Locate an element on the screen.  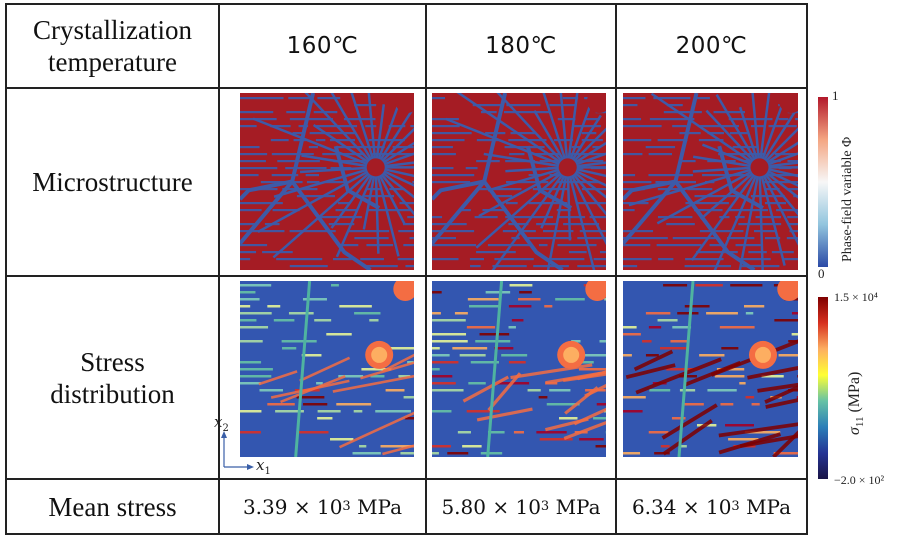
stress-colorbar-title: σ11 (MPa) is located at coordinates (856, 403).